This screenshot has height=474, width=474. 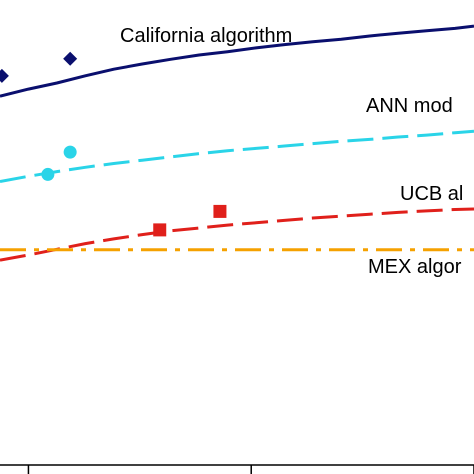 I want to click on series-label-ann: ANN mod, so click(x=409, y=106).